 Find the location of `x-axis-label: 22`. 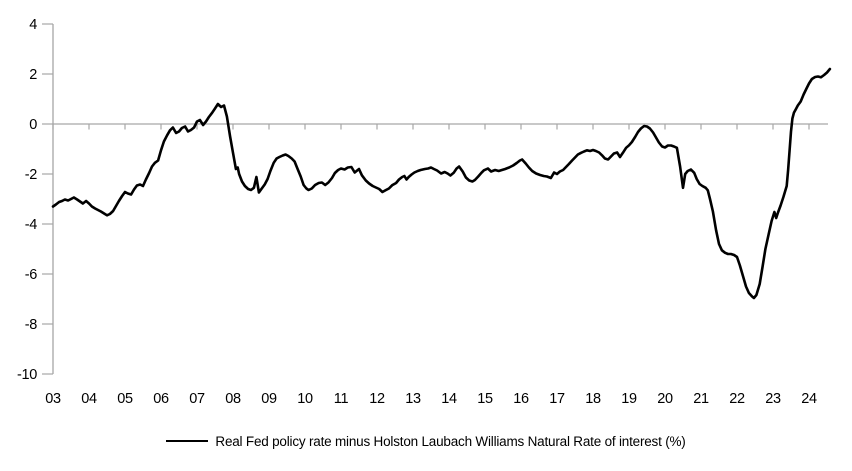

x-axis-label: 22 is located at coordinates (737, 399).